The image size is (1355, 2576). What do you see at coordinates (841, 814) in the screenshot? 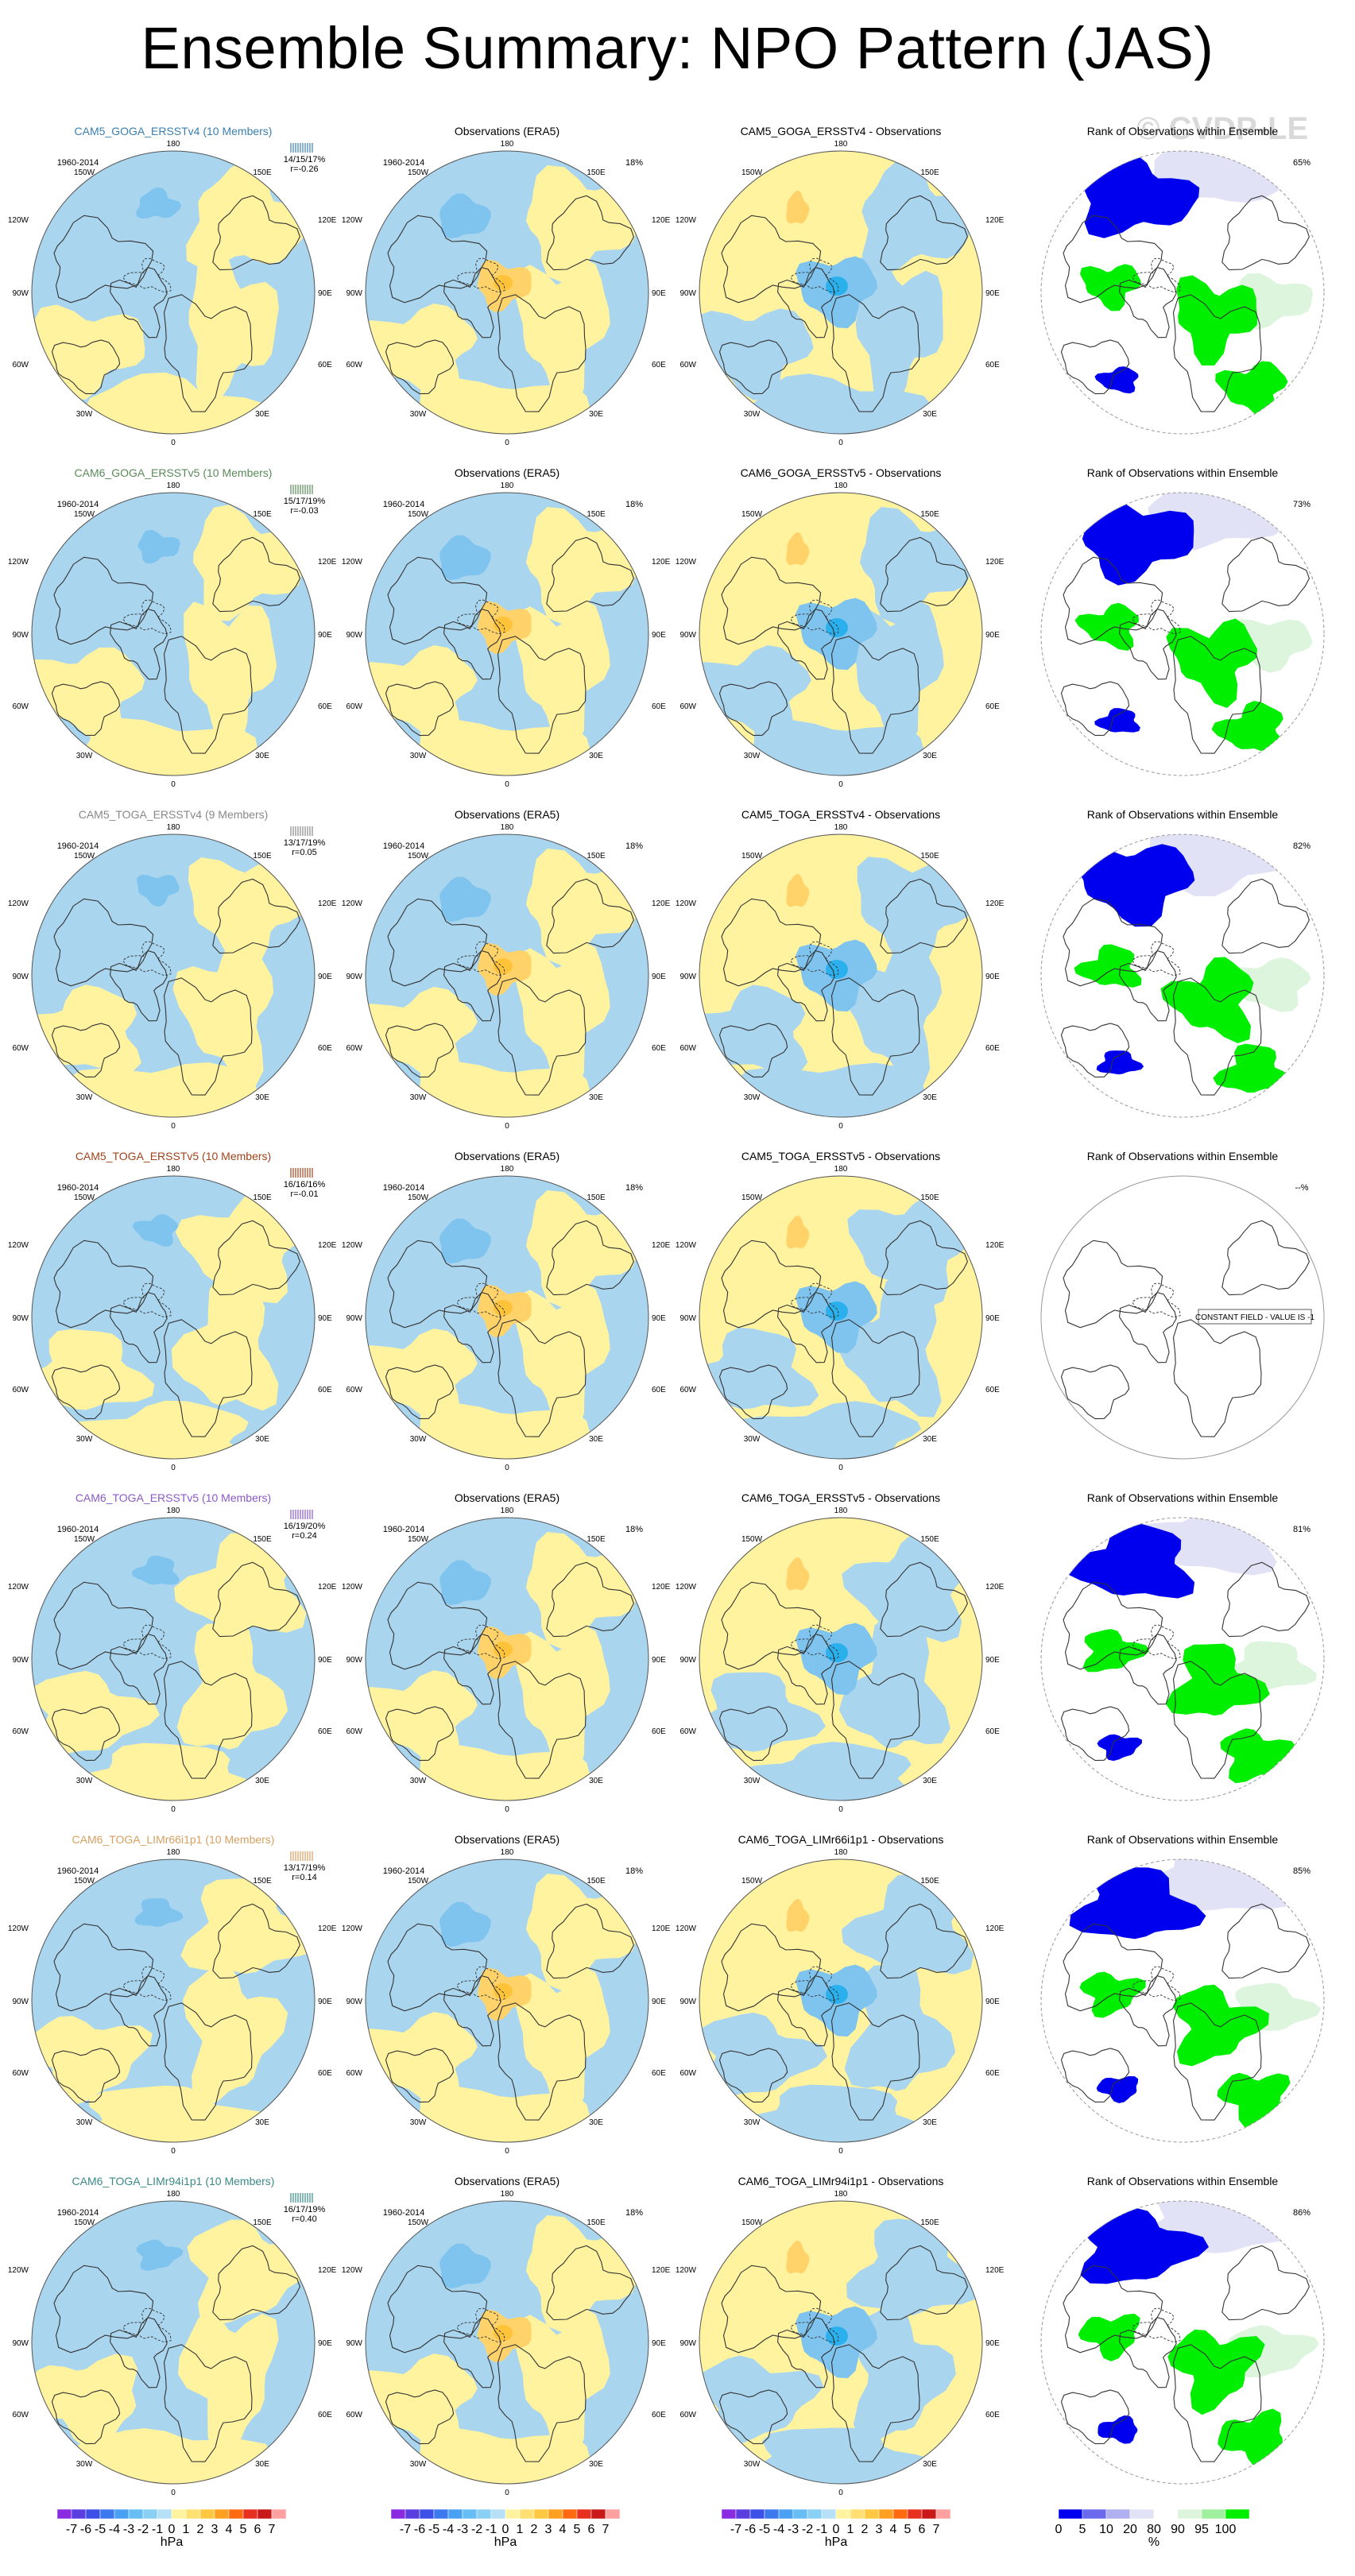
I see `difference-panel-title: CAM5_TOGA_ERSSTv4 - Observations` at bounding box center [841, 814].